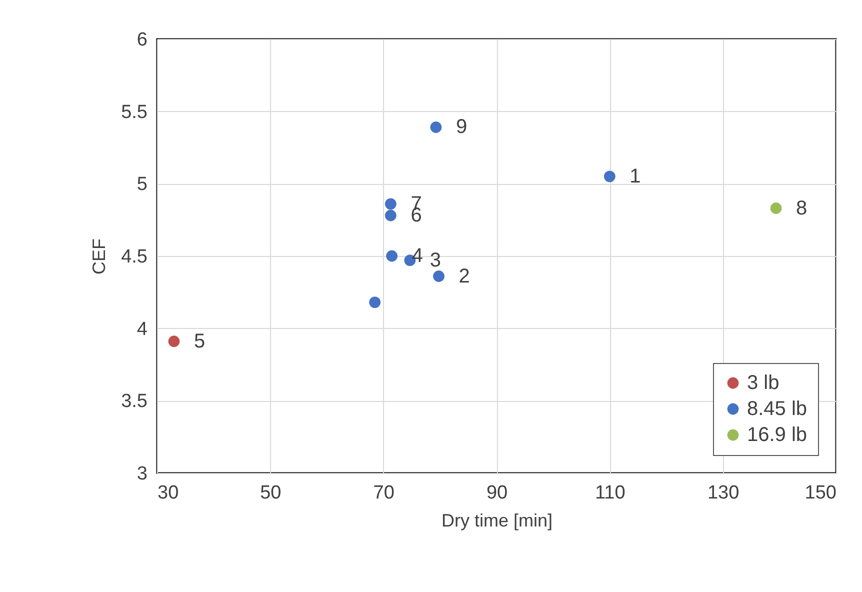 Image resolution: width=862 pixels, height=592 pixels. What do you see at coordinates (820, 493) in the screenshot?
I see `x-tick-label: 150` at bounding box center [820, 493].